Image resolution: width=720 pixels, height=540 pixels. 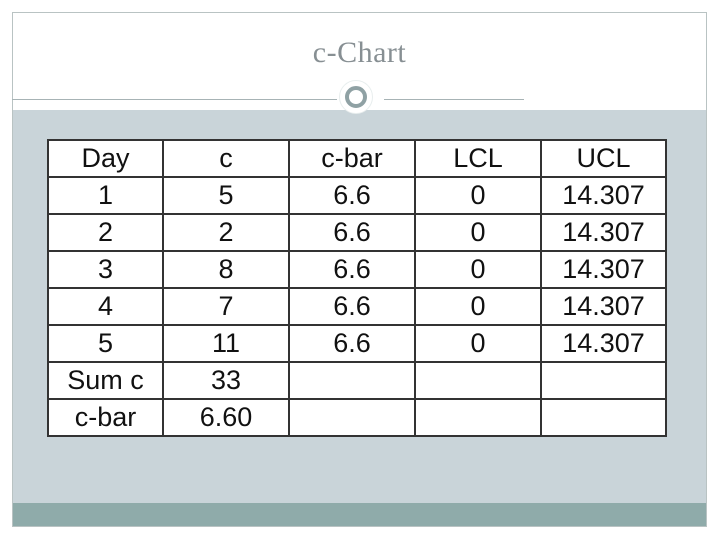 I want to click on table-row: 5 11 6.6 0 14.307, so click(x=357, y=343).